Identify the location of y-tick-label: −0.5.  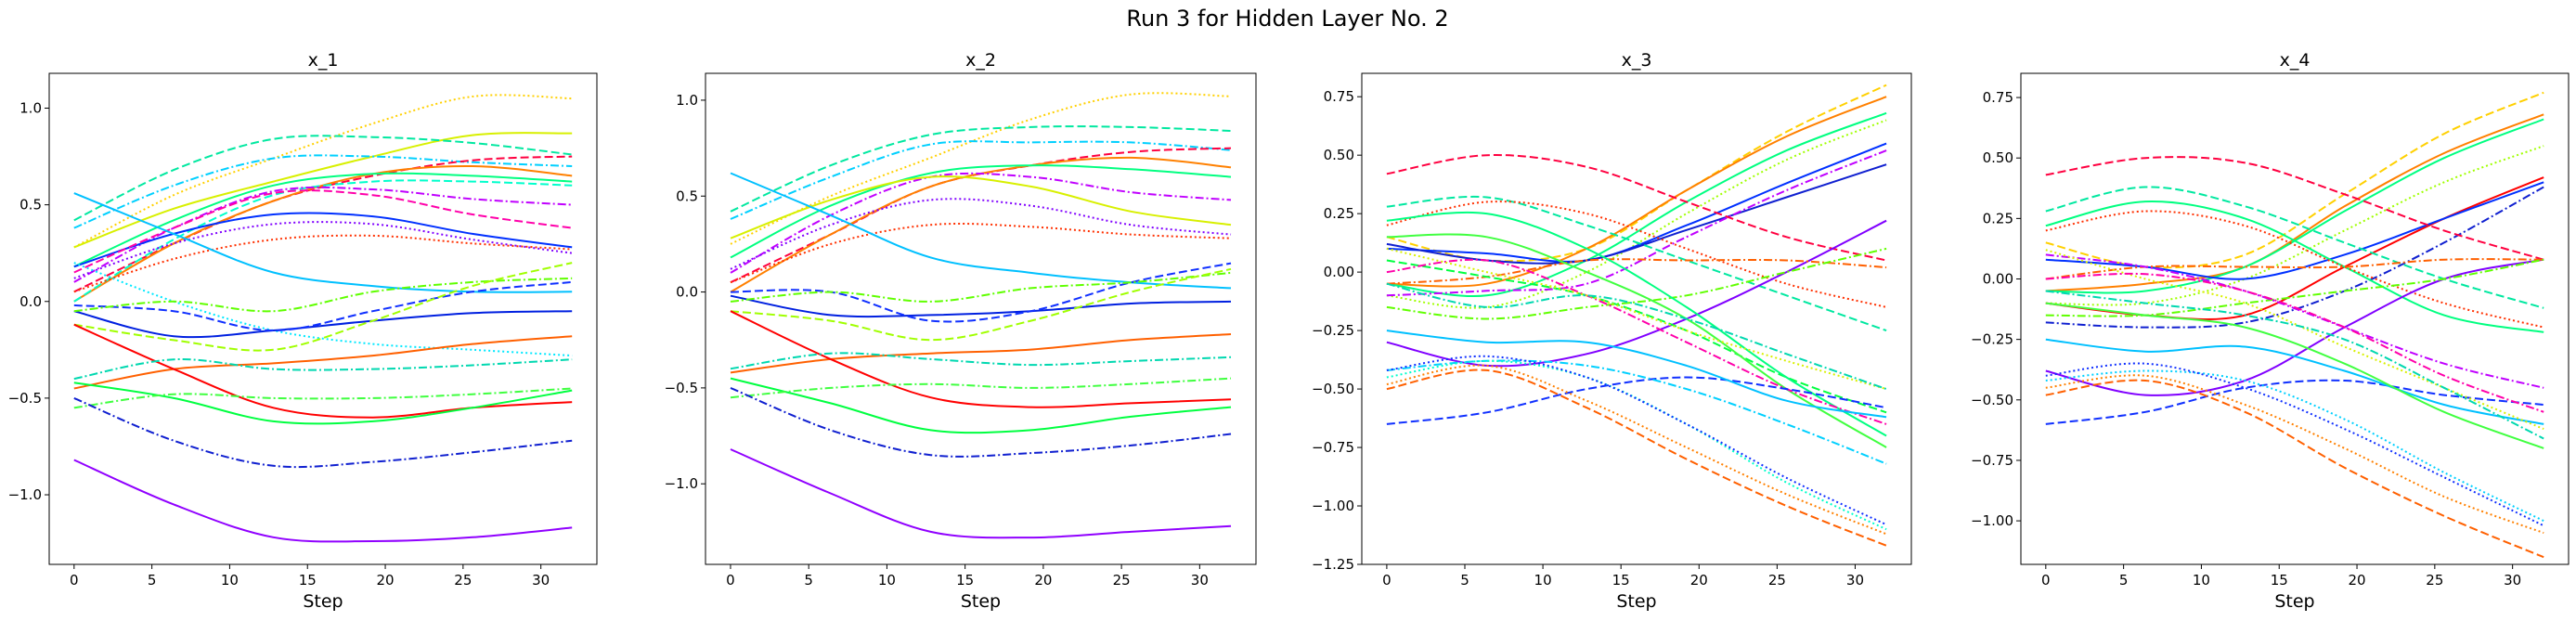
(681, 388).